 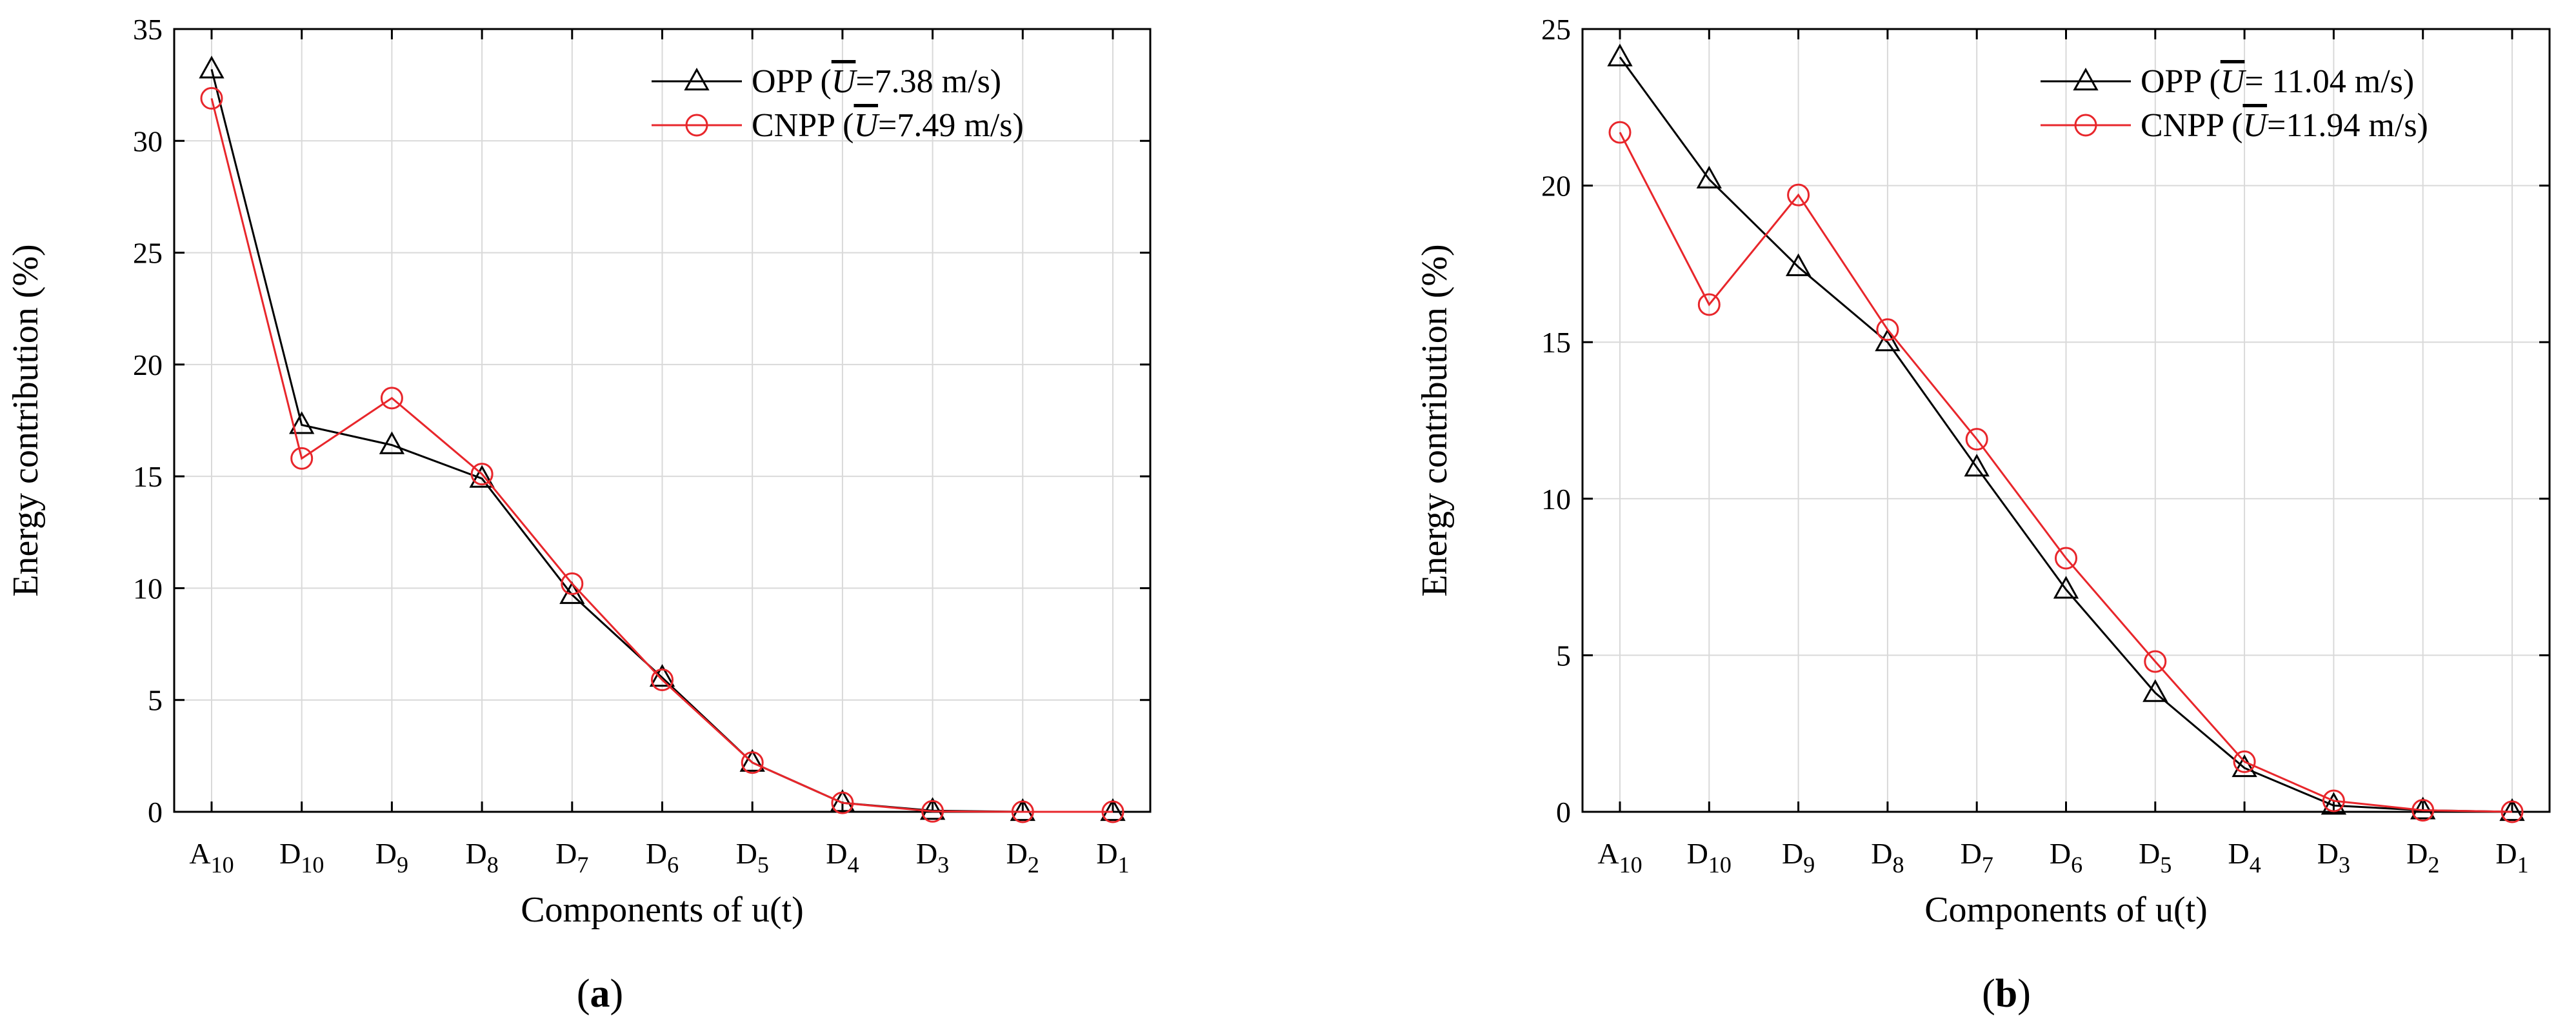 What do you see at coordinates (876, 81) in the screenshot?
I see `legend-entry-opp: OPP (U=7.38 m/s)` at bounding box center [876, 81].